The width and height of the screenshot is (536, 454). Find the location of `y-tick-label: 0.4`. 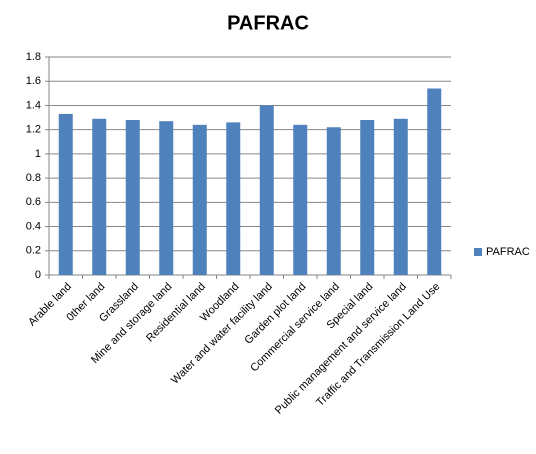

y-tick-label: 0.4 is located at coordinates (33, 226).